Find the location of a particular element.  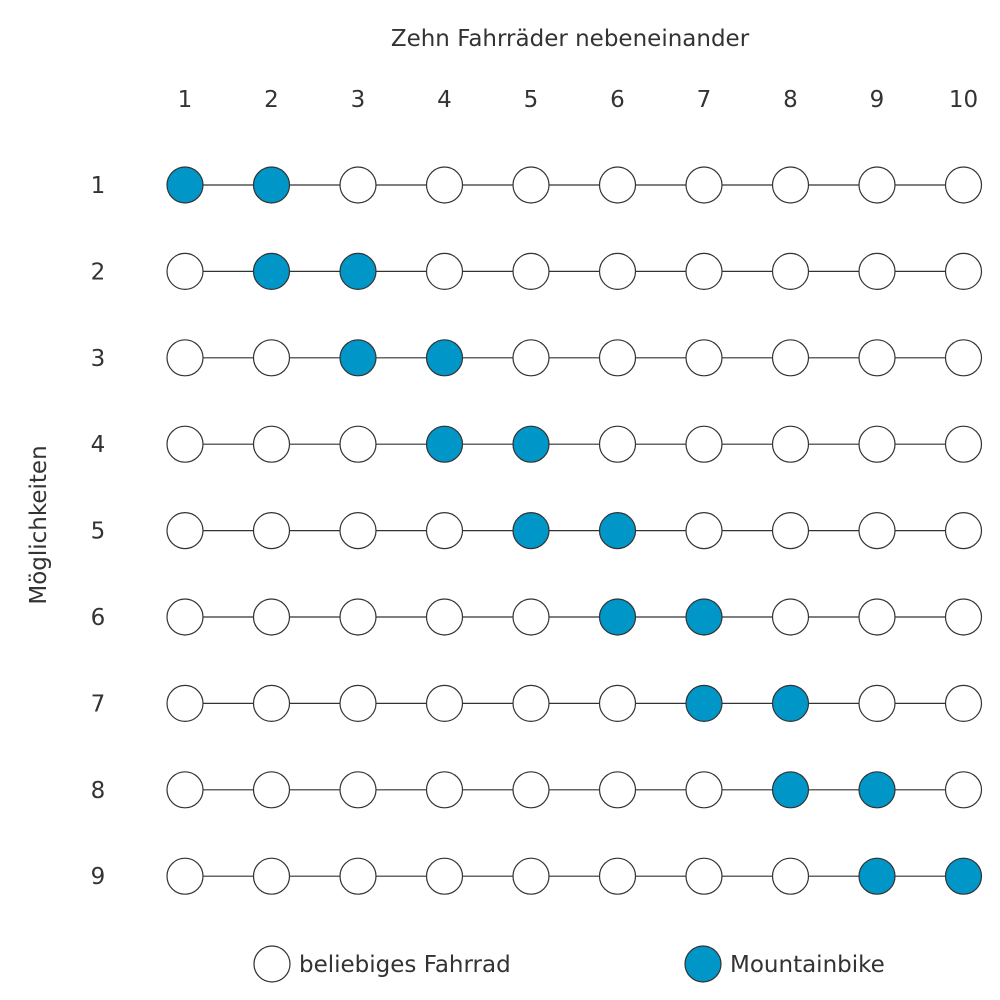

column-label: 7 is located at coordinates (704, 100).